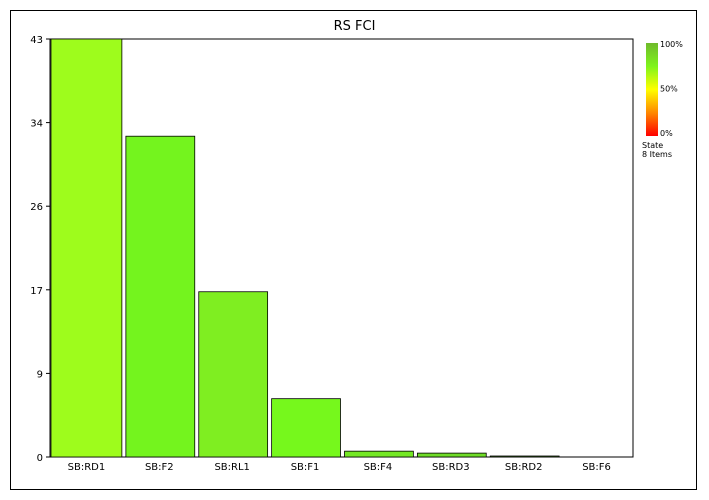 The image size is (709, 500). I want to click on x-tick-label: SB:RL1, so click(231, 467).